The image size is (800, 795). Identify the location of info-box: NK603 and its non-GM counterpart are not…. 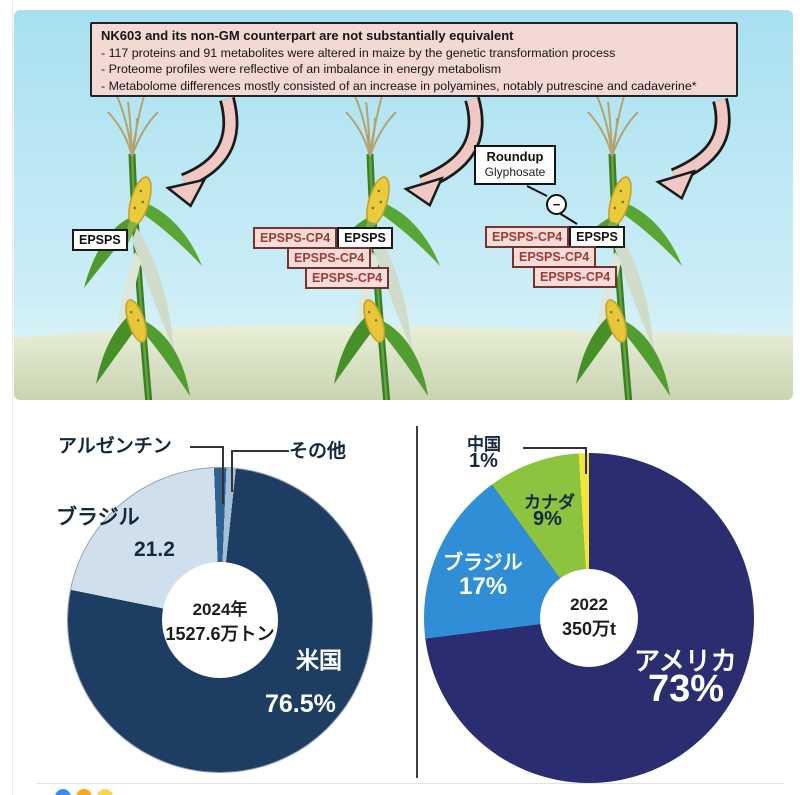
(414, 59).